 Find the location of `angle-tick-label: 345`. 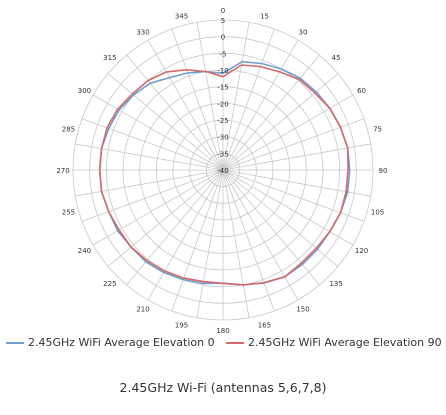

angle-tick-label: 345 is located at coordinates (181, 16).